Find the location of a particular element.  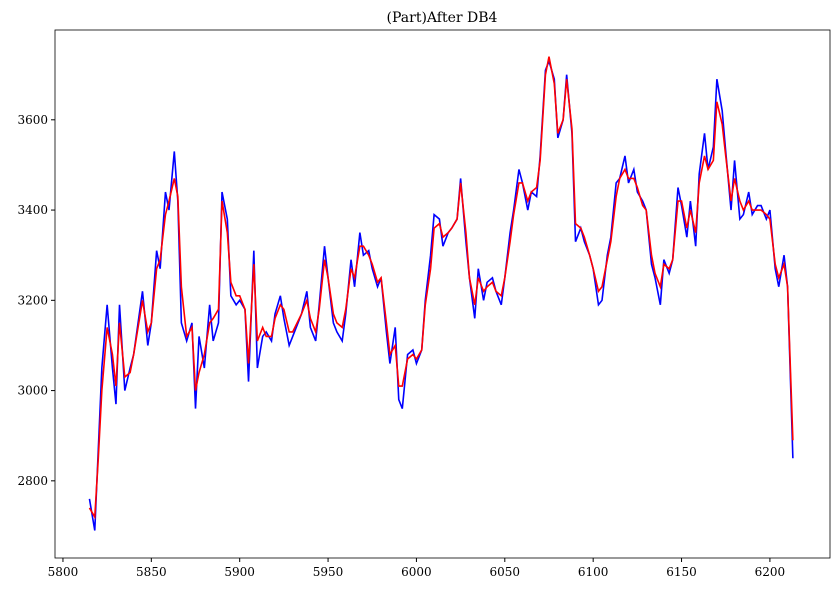

y-tick-label: 2800 is located at coordinates (32, 481).